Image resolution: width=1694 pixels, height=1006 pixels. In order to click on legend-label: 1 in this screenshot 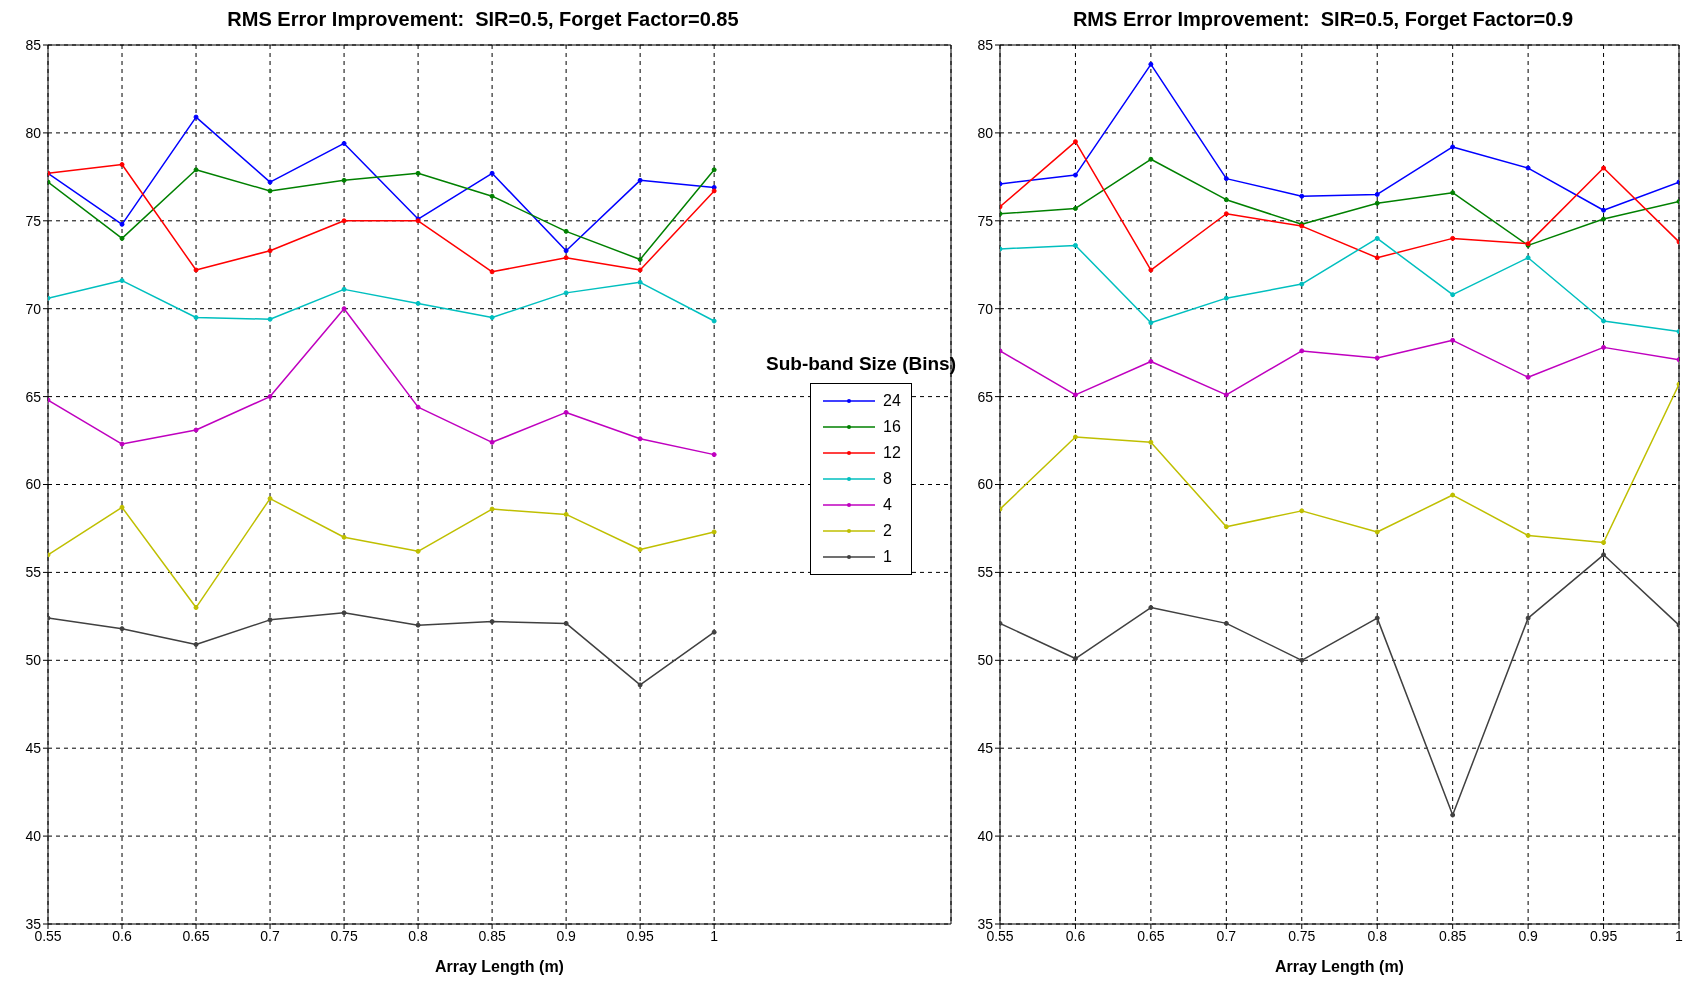, I will do `click(887, 557)`.